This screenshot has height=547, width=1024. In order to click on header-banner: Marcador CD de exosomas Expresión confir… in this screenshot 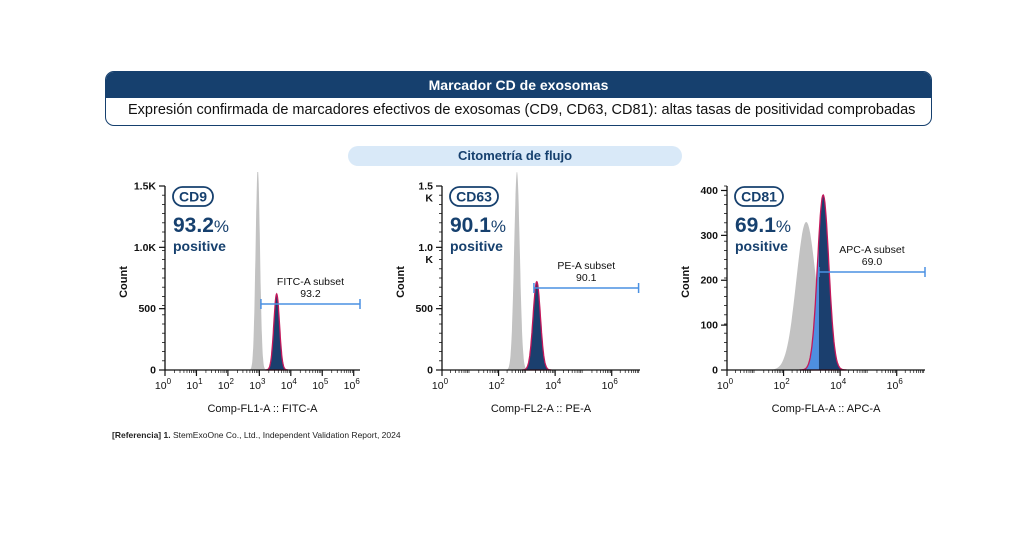, I will do `click(518, 98)`.